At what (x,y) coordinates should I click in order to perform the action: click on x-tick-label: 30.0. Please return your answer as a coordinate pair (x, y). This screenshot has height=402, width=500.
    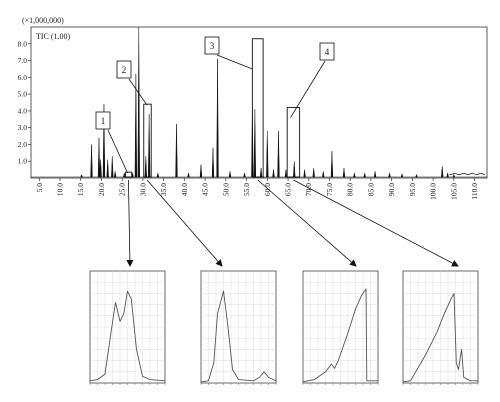
    Looking at the image, I should click on (142, 189).